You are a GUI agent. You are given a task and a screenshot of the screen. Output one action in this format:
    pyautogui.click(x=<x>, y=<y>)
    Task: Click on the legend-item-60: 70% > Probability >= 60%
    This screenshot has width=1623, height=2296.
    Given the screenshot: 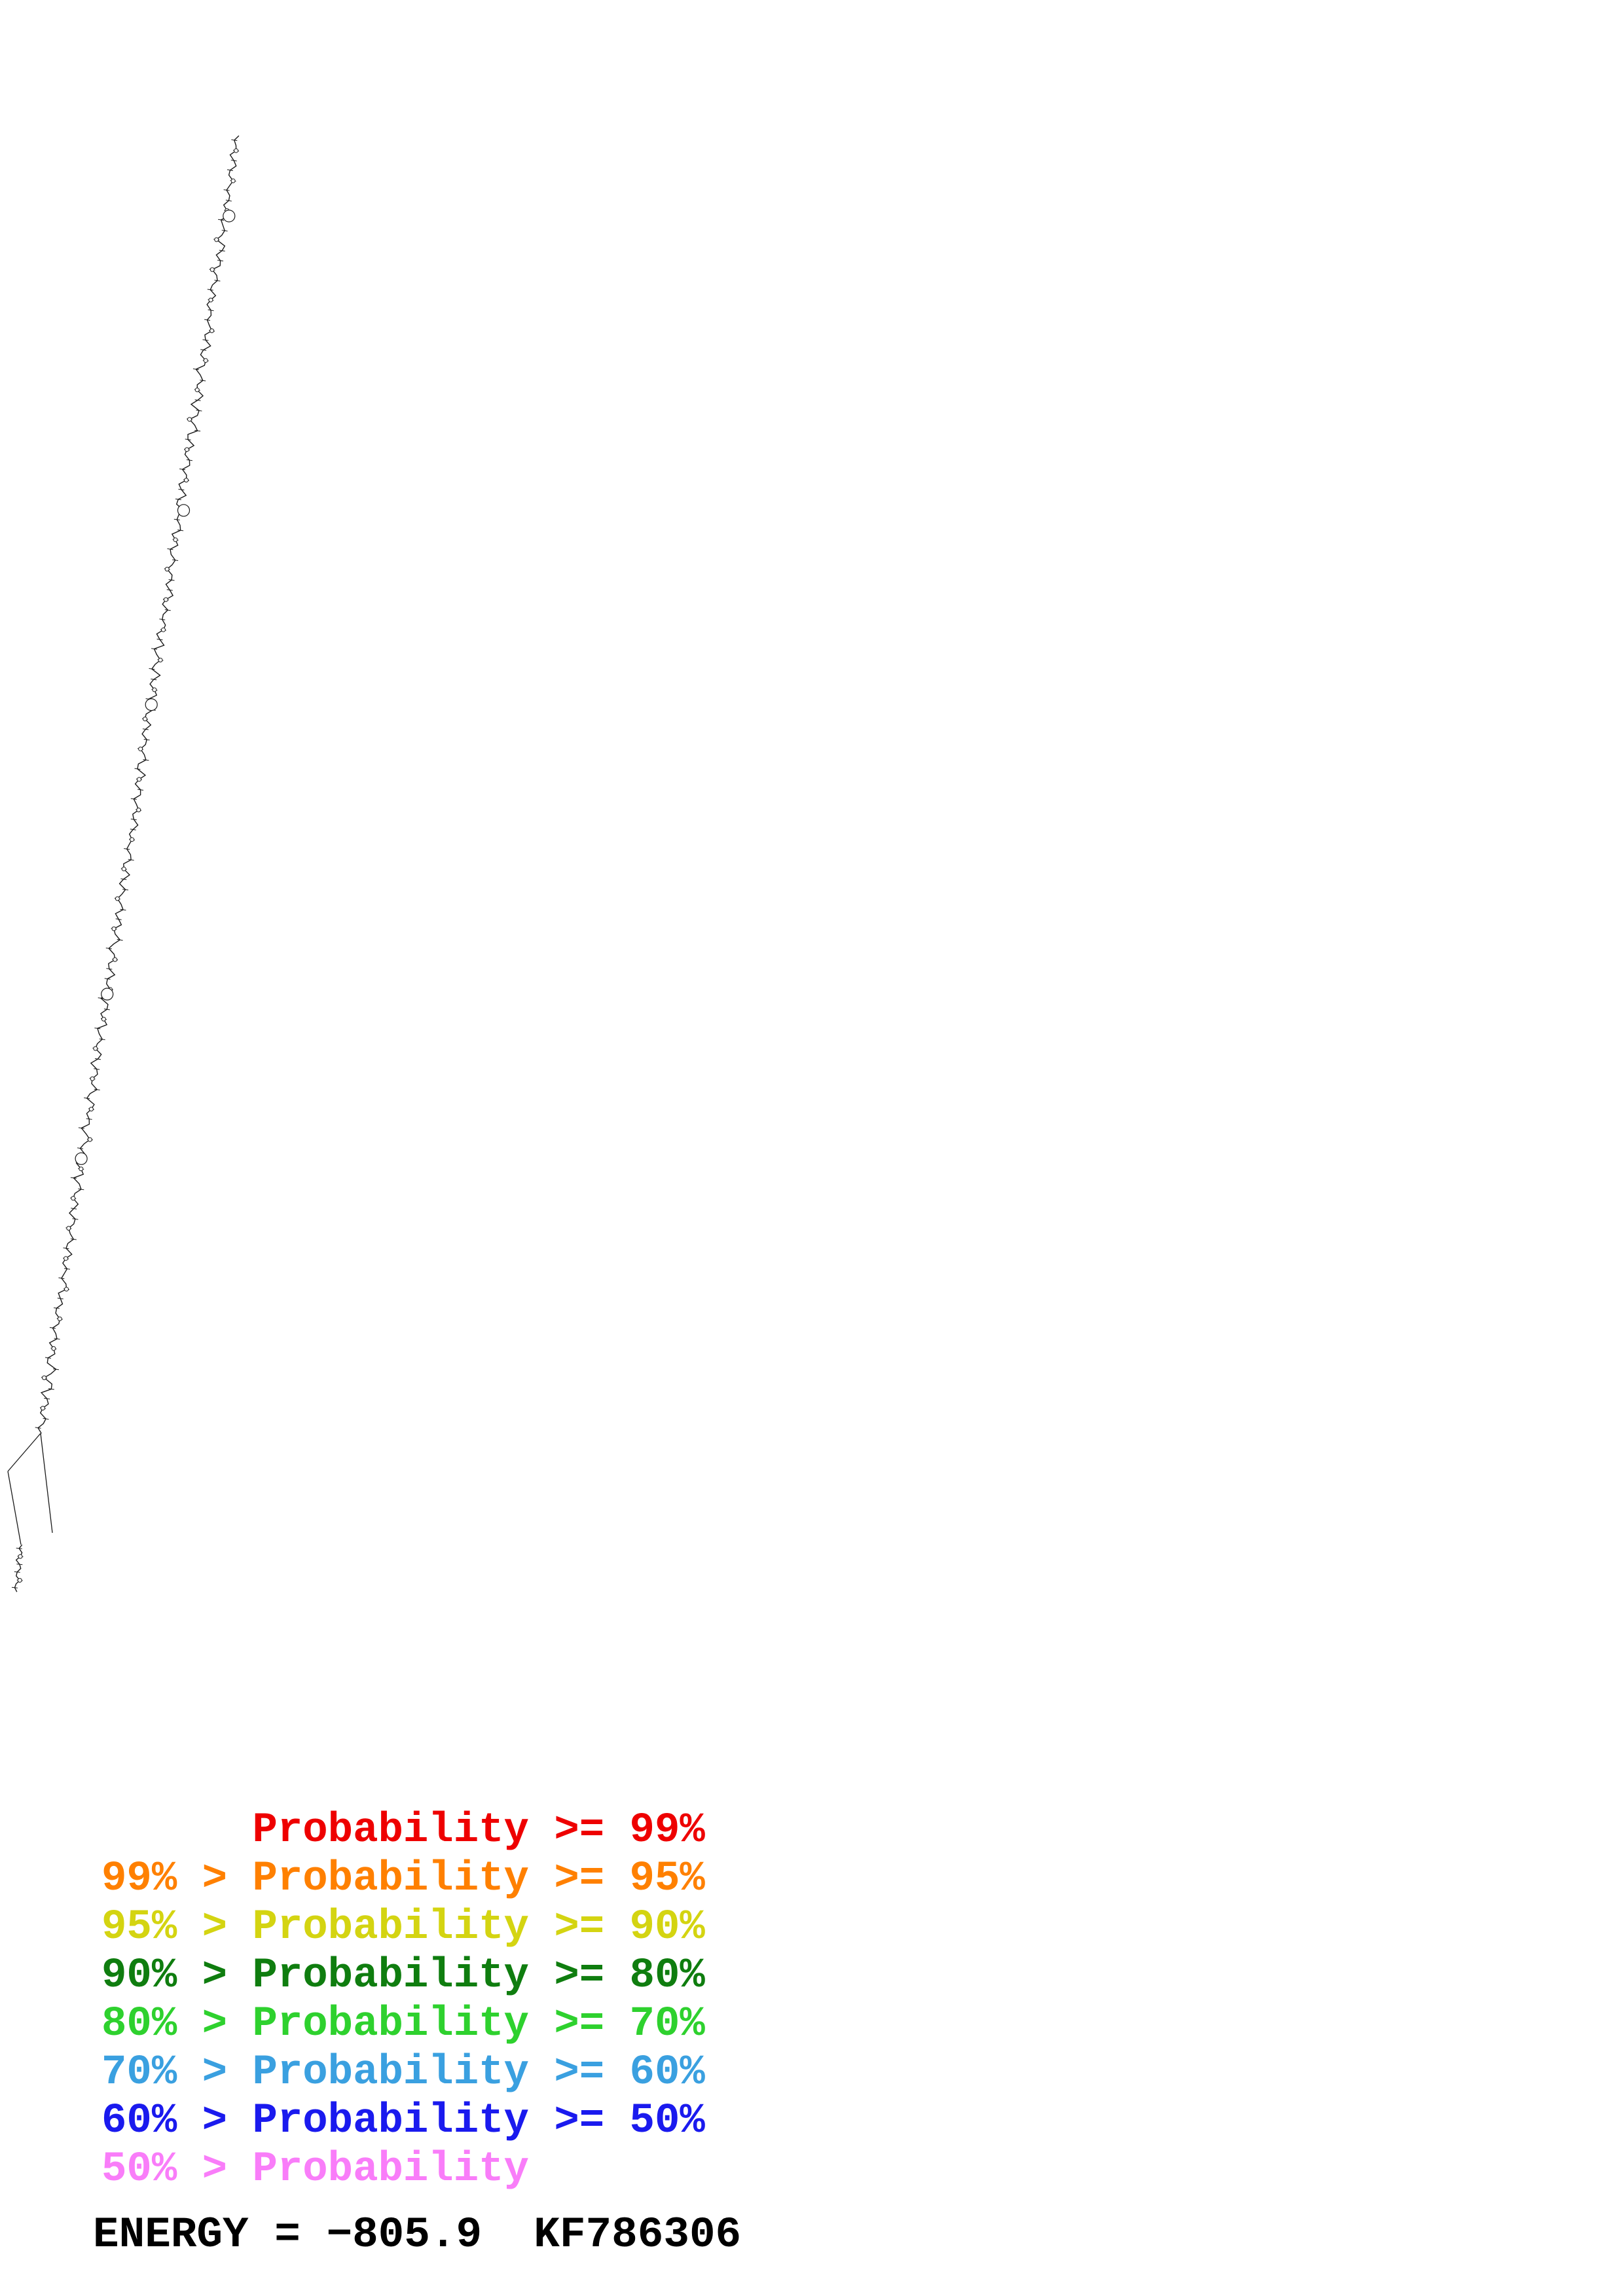 What is the action you would take?
    pyautogui.click(x=403, y=2072)
    